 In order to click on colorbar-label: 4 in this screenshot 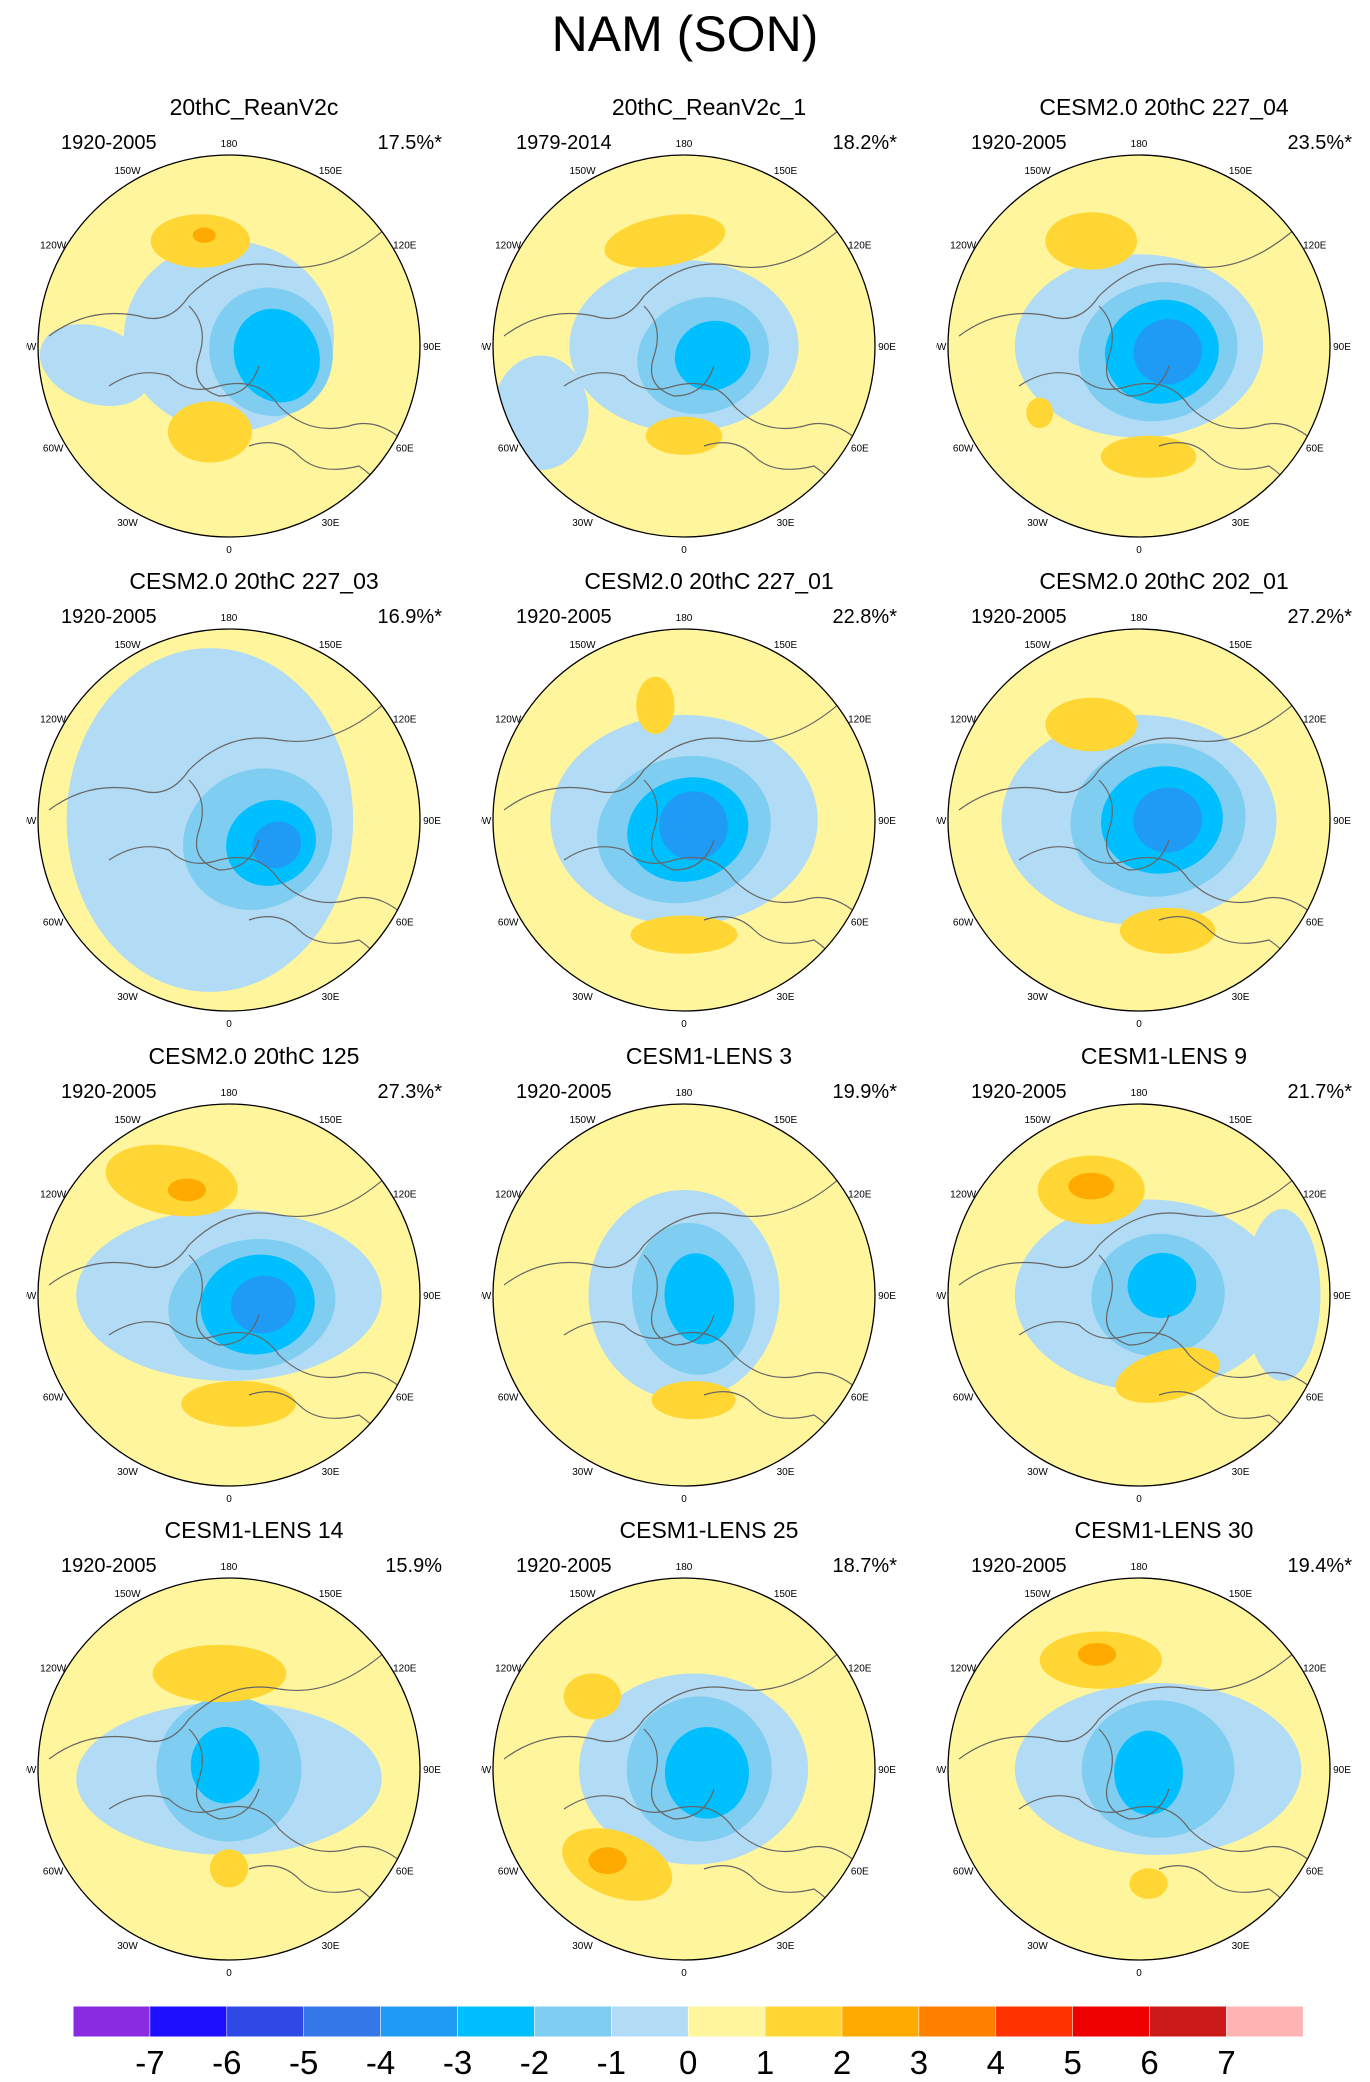, I will do `click(996, 2062)`.